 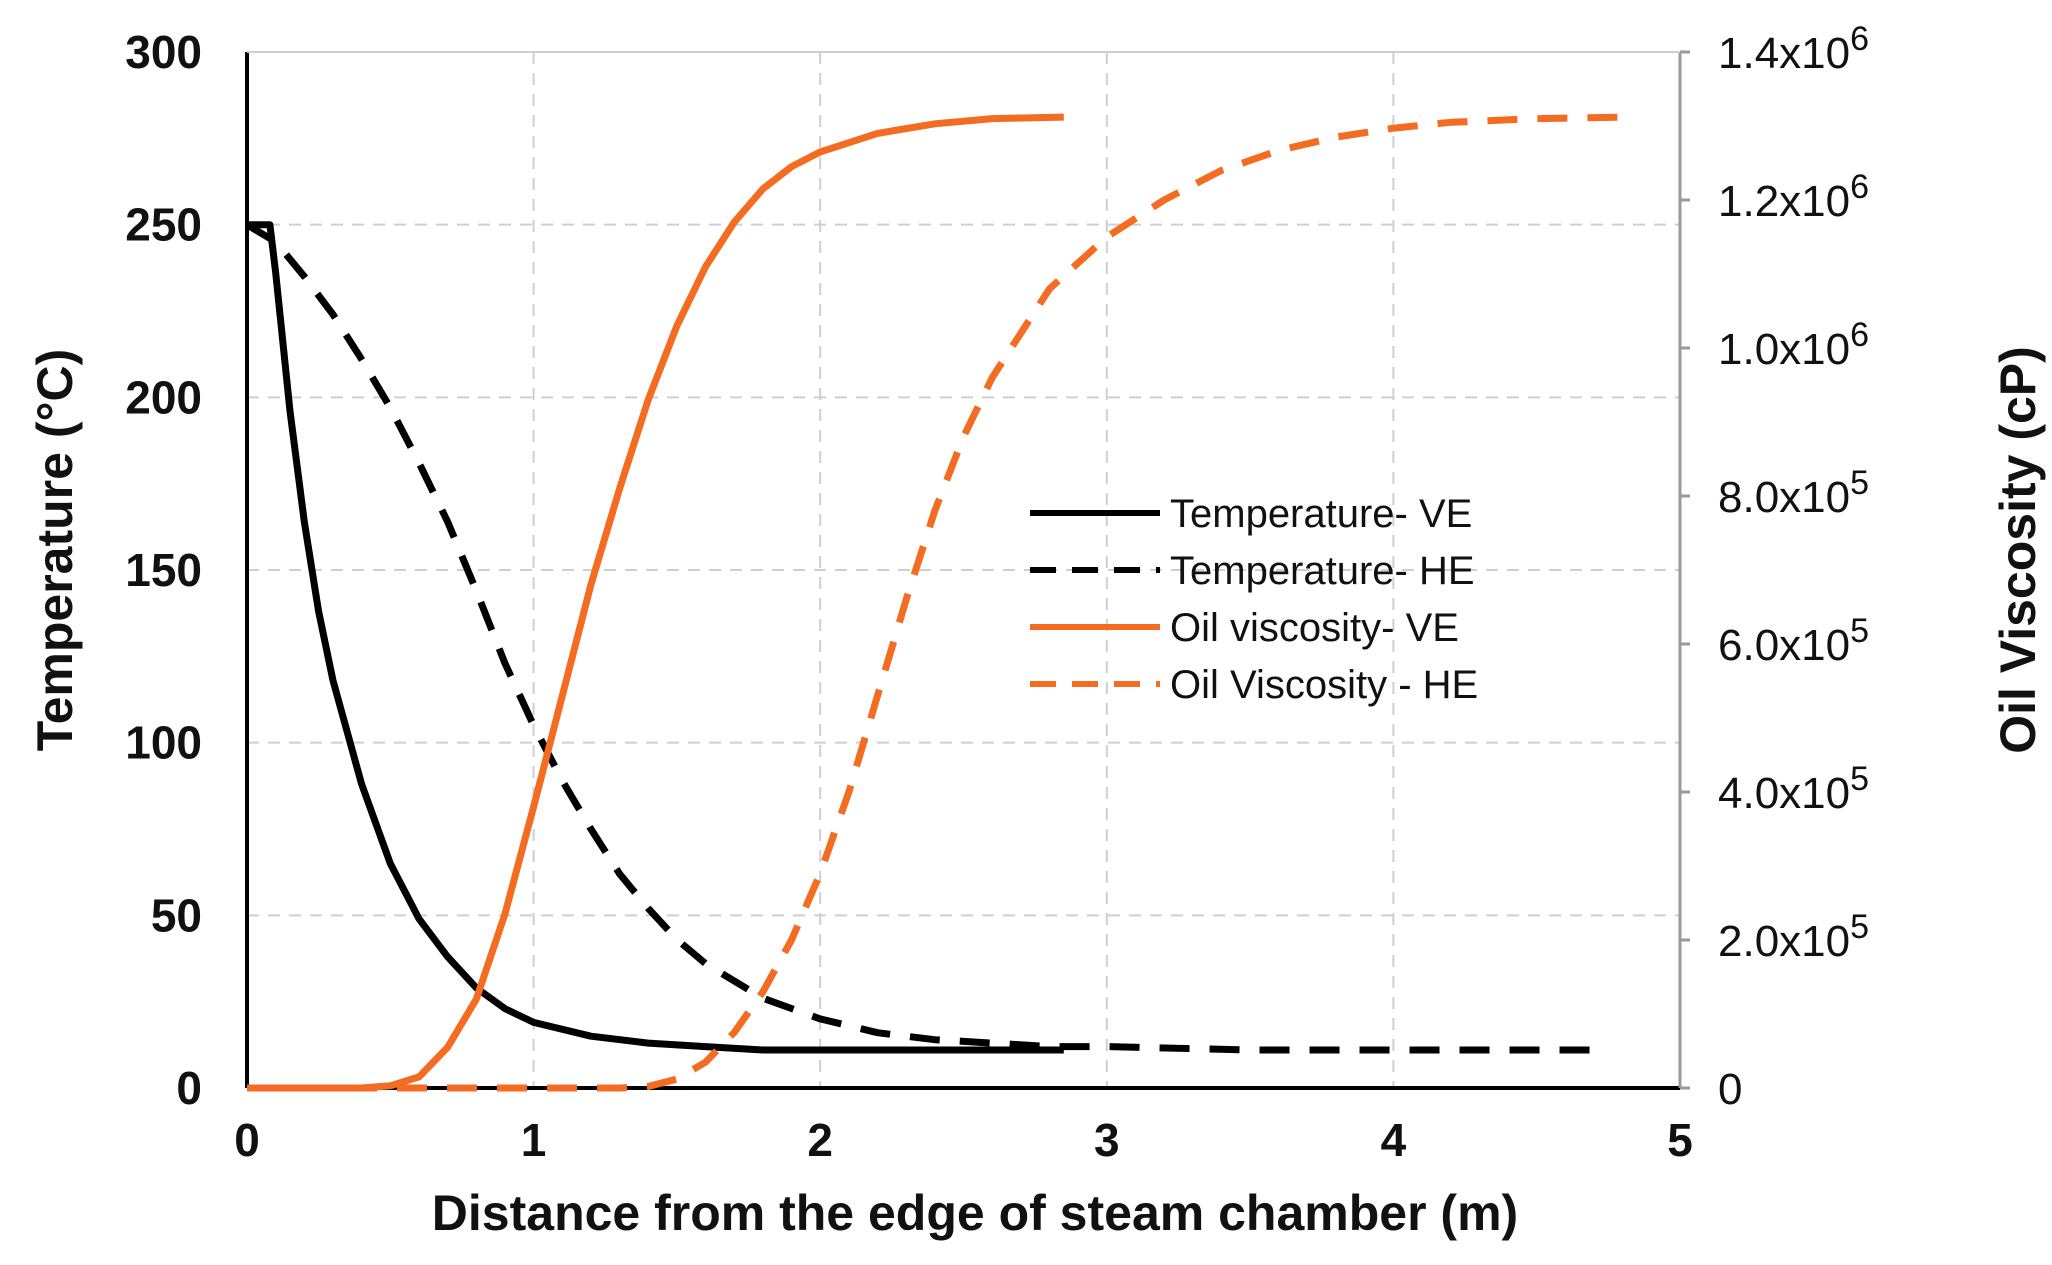 I want to click on x-tick-label-5: 5, so click(x=1680, y=1140).